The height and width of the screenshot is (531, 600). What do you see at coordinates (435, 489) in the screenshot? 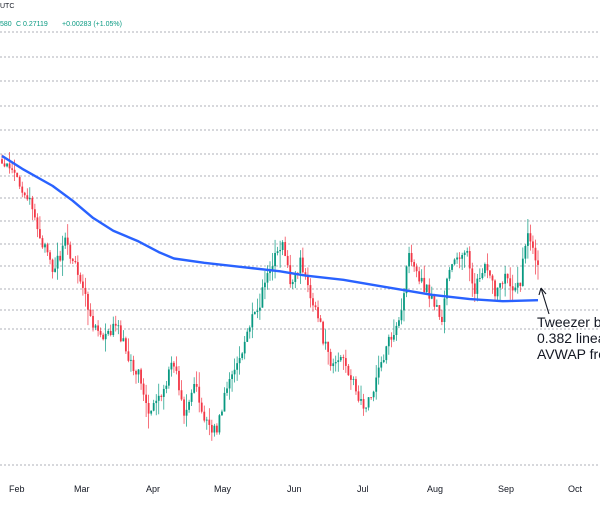
I see `x-tick-label: Aug` at bounding box center [435, 489].